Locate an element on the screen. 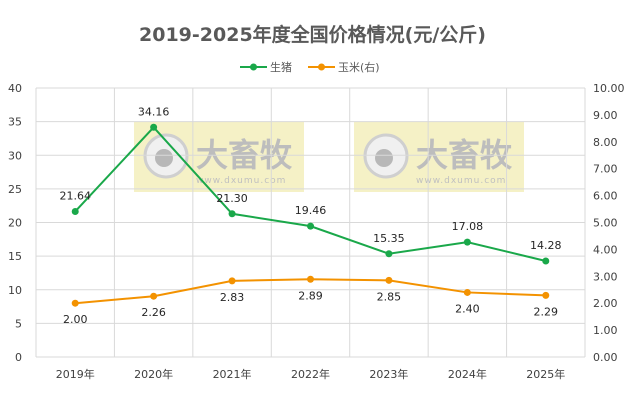 This screenshot has width=625, height=400. y-right-tick: 0.00 is located at coordinates (605, 357).